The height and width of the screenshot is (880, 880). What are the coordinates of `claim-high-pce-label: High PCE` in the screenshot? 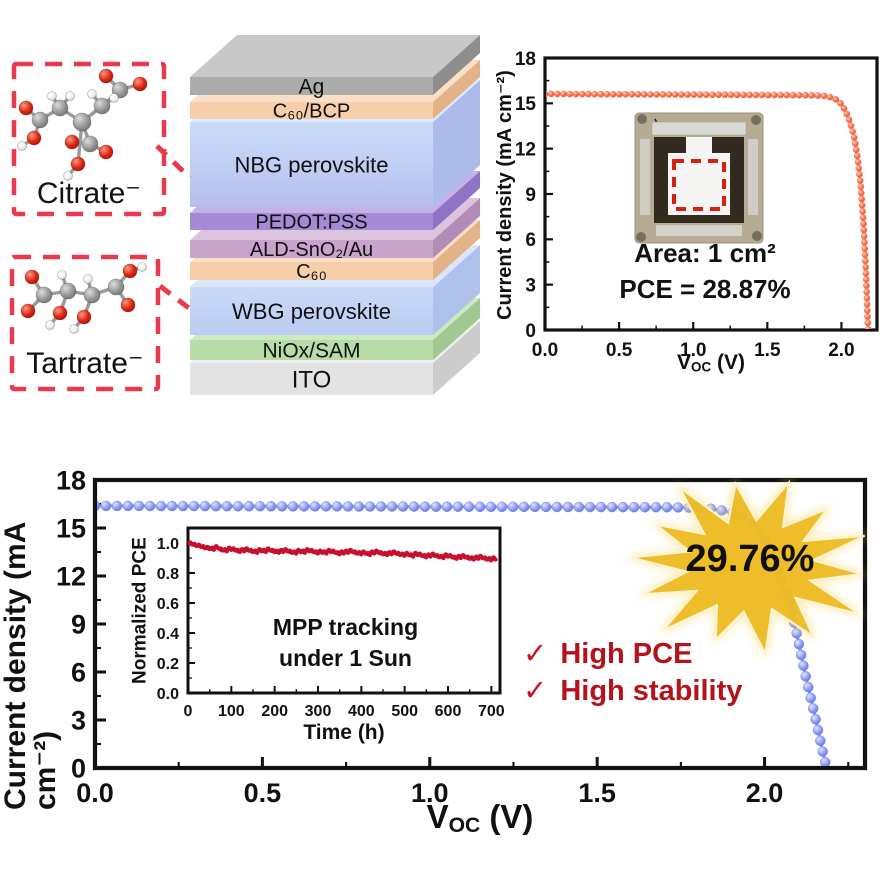 It's located at (626, 654).